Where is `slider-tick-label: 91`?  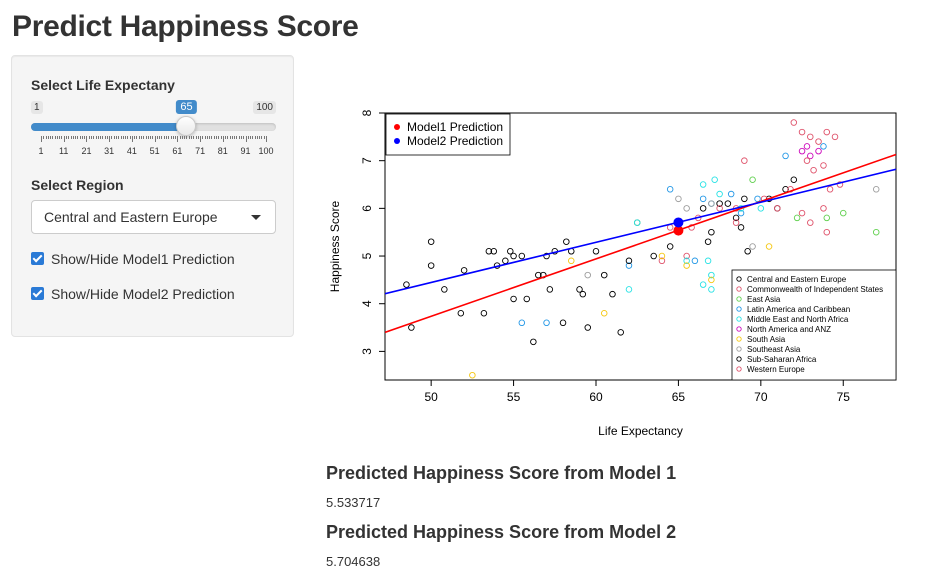
slider-tick-label: 91 is located at coordinates (245, 151).